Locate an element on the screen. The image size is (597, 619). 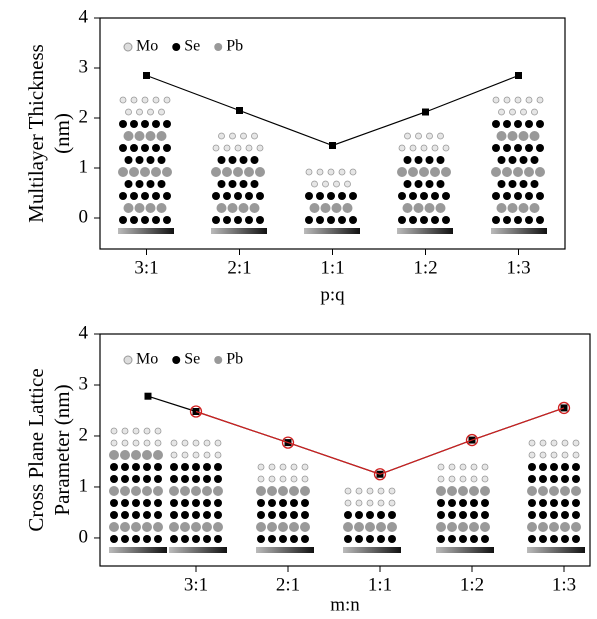
legend-label: Se is located at coordinates (192, 46).